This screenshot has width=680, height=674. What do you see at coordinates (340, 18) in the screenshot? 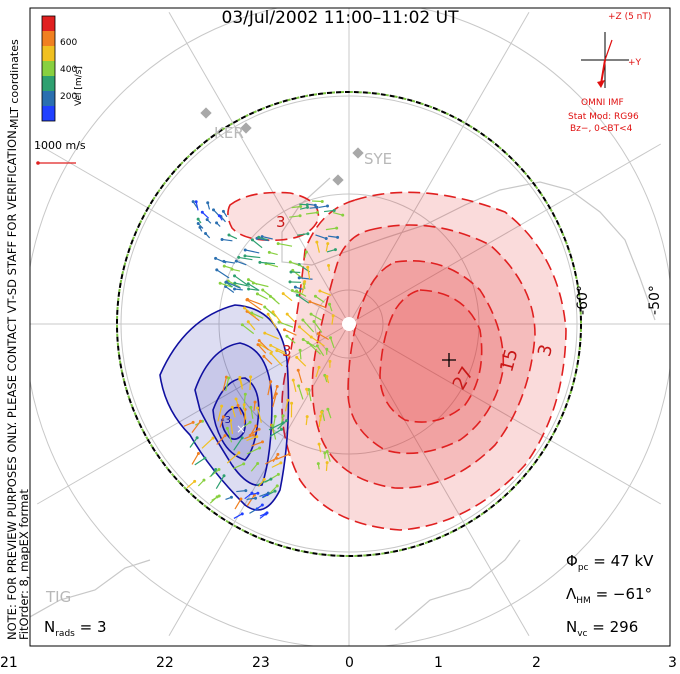
I see `map-title: 03/Jul/2002 11:00–11:02 UT` at bounding box center [340, 18].